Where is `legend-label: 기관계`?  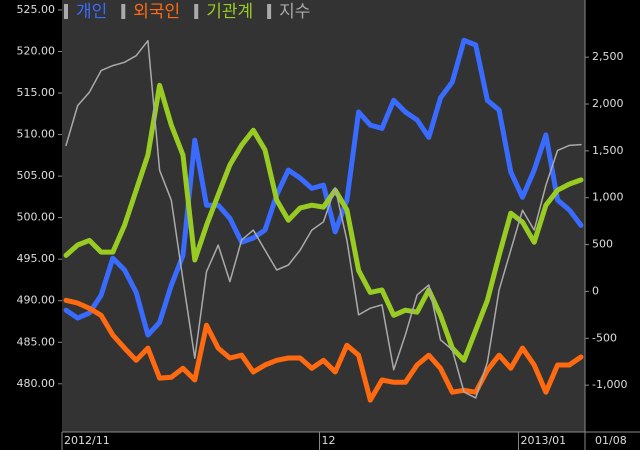 legend-label: 기관계 is located at coordinates (229, 12).